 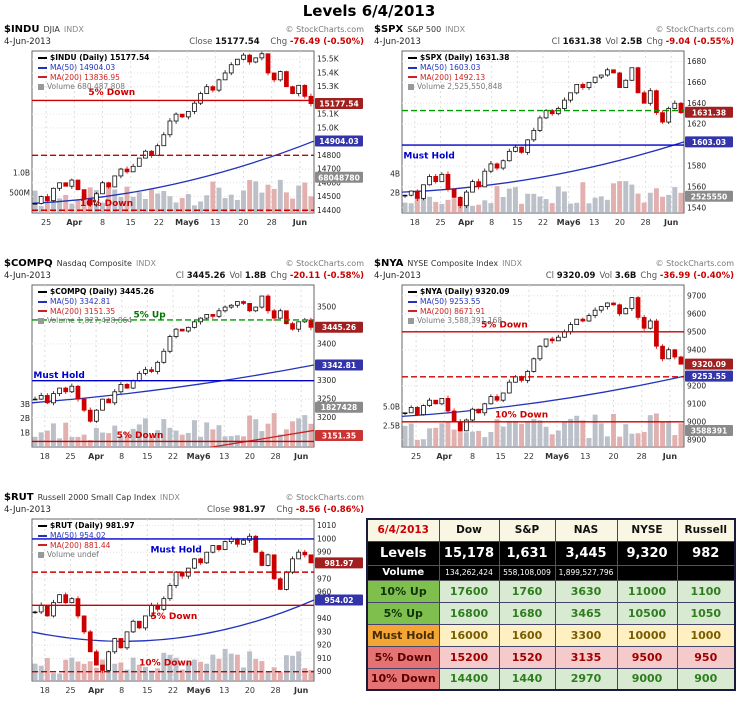 What do you see at coordinates (45, 690) in the screenshot?
I see `svg-text: 18` at bounding box center [45, 690].